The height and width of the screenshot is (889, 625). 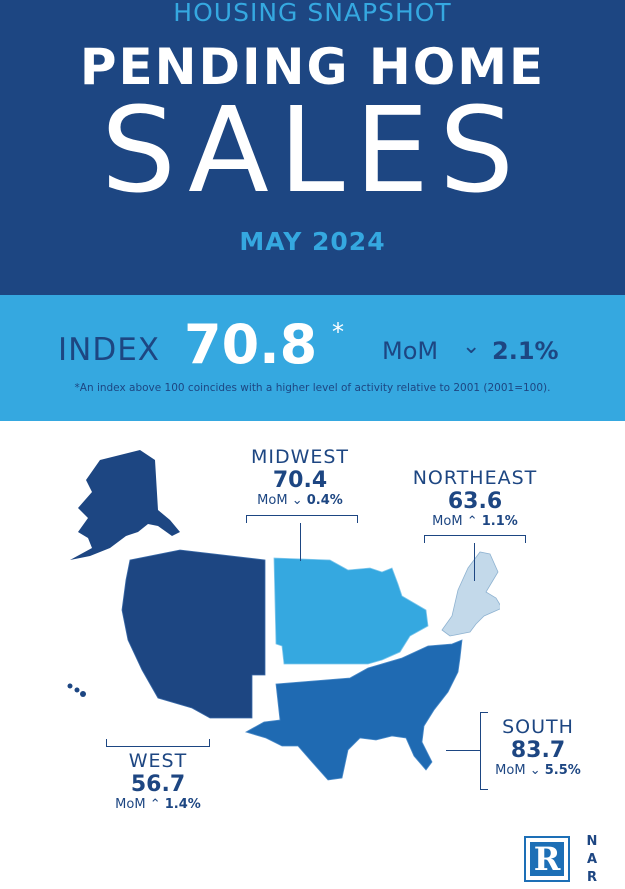 I want to click on northeast-value: 63.6, so click(x=475, y=501).